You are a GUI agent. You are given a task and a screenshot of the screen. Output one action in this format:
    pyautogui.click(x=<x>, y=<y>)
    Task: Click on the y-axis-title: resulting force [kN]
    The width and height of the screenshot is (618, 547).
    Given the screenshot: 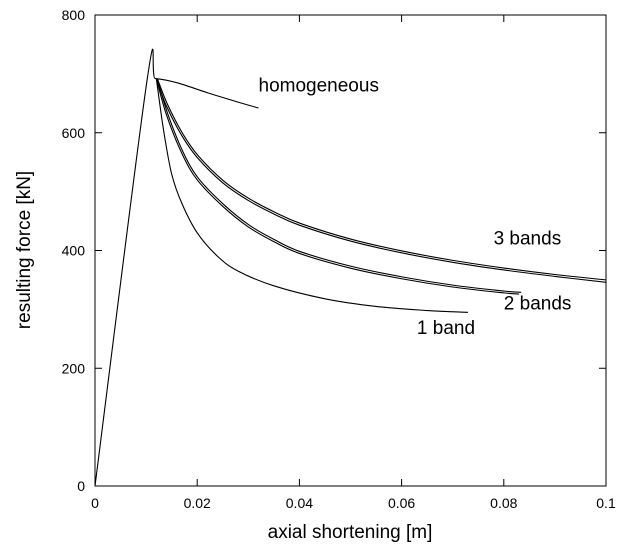 What is the action you would take?
    pyautogui.click(x=24, y=250)
    